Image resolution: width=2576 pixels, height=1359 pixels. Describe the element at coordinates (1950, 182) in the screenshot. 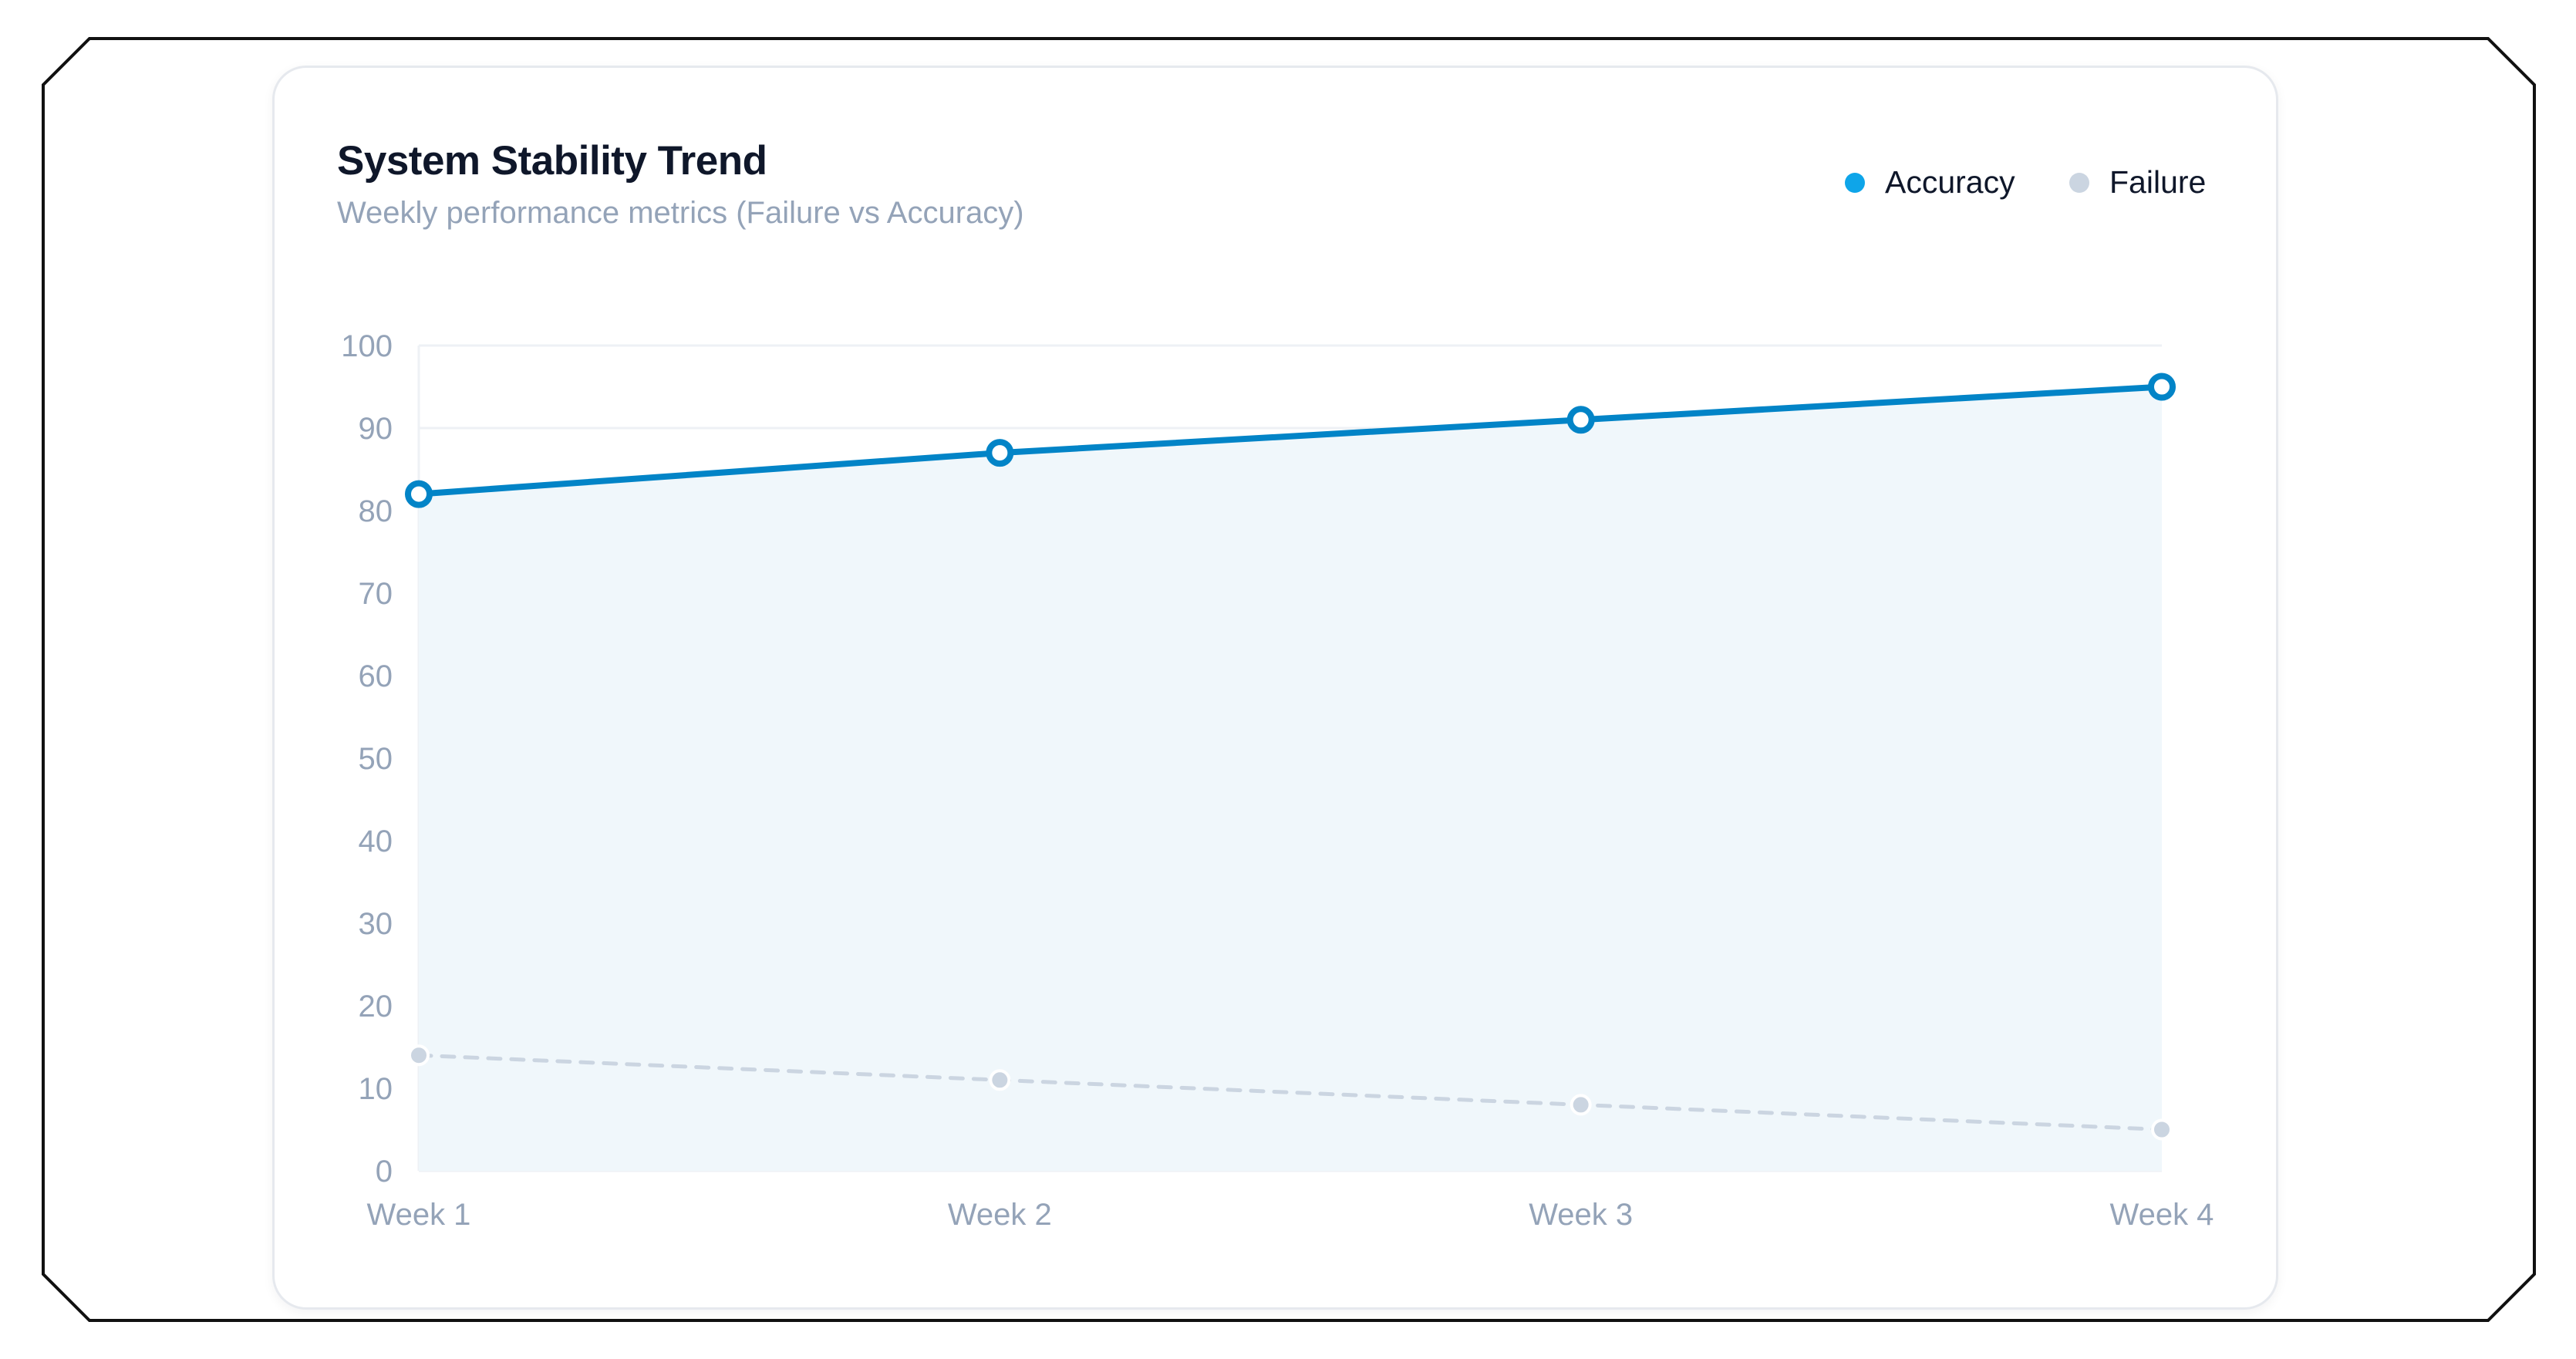

I see `legend-label-accuracy: Accuracy` at that location.